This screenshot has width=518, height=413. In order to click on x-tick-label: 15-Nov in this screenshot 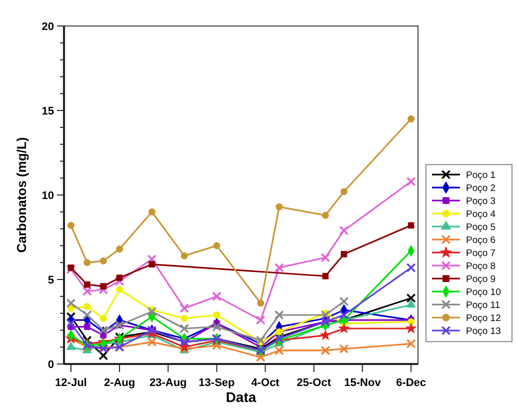, I will do `click(363, 383)`.